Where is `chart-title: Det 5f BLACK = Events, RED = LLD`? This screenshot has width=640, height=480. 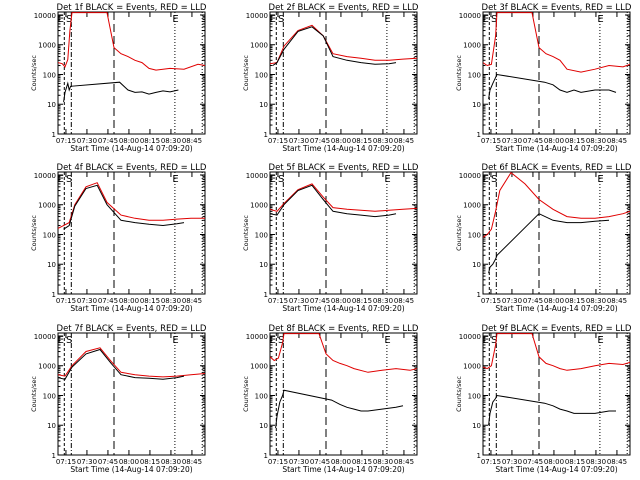 chart-title: Det 5f BLACK = Events, RED = LLD is located at coordinates (344, 168).